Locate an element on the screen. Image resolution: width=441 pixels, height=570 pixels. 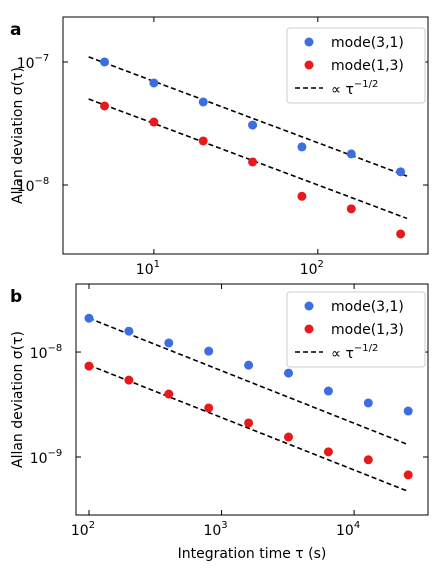
panel-label: b is located at coordinates (16, 297).